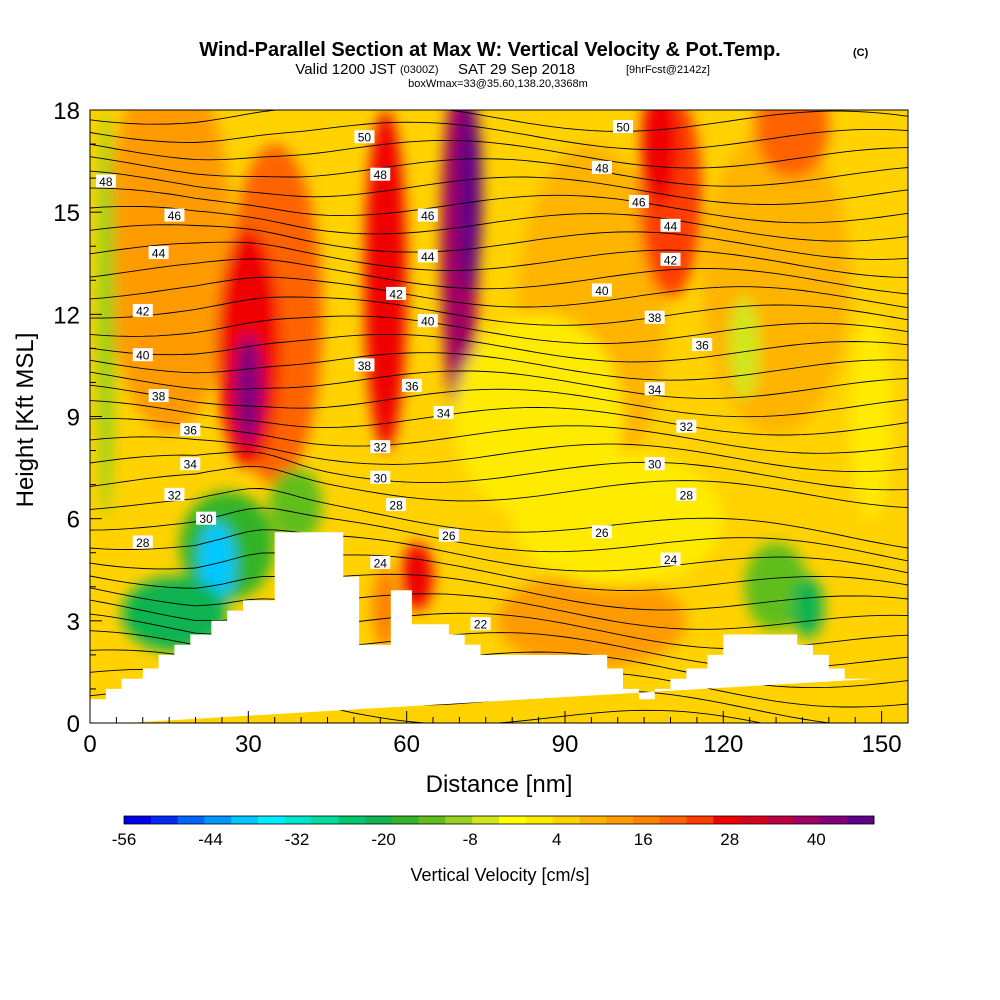  Describe the element at coordinates (248, 744) in the screenshot. I see `x-tick-label: 30` at that location.